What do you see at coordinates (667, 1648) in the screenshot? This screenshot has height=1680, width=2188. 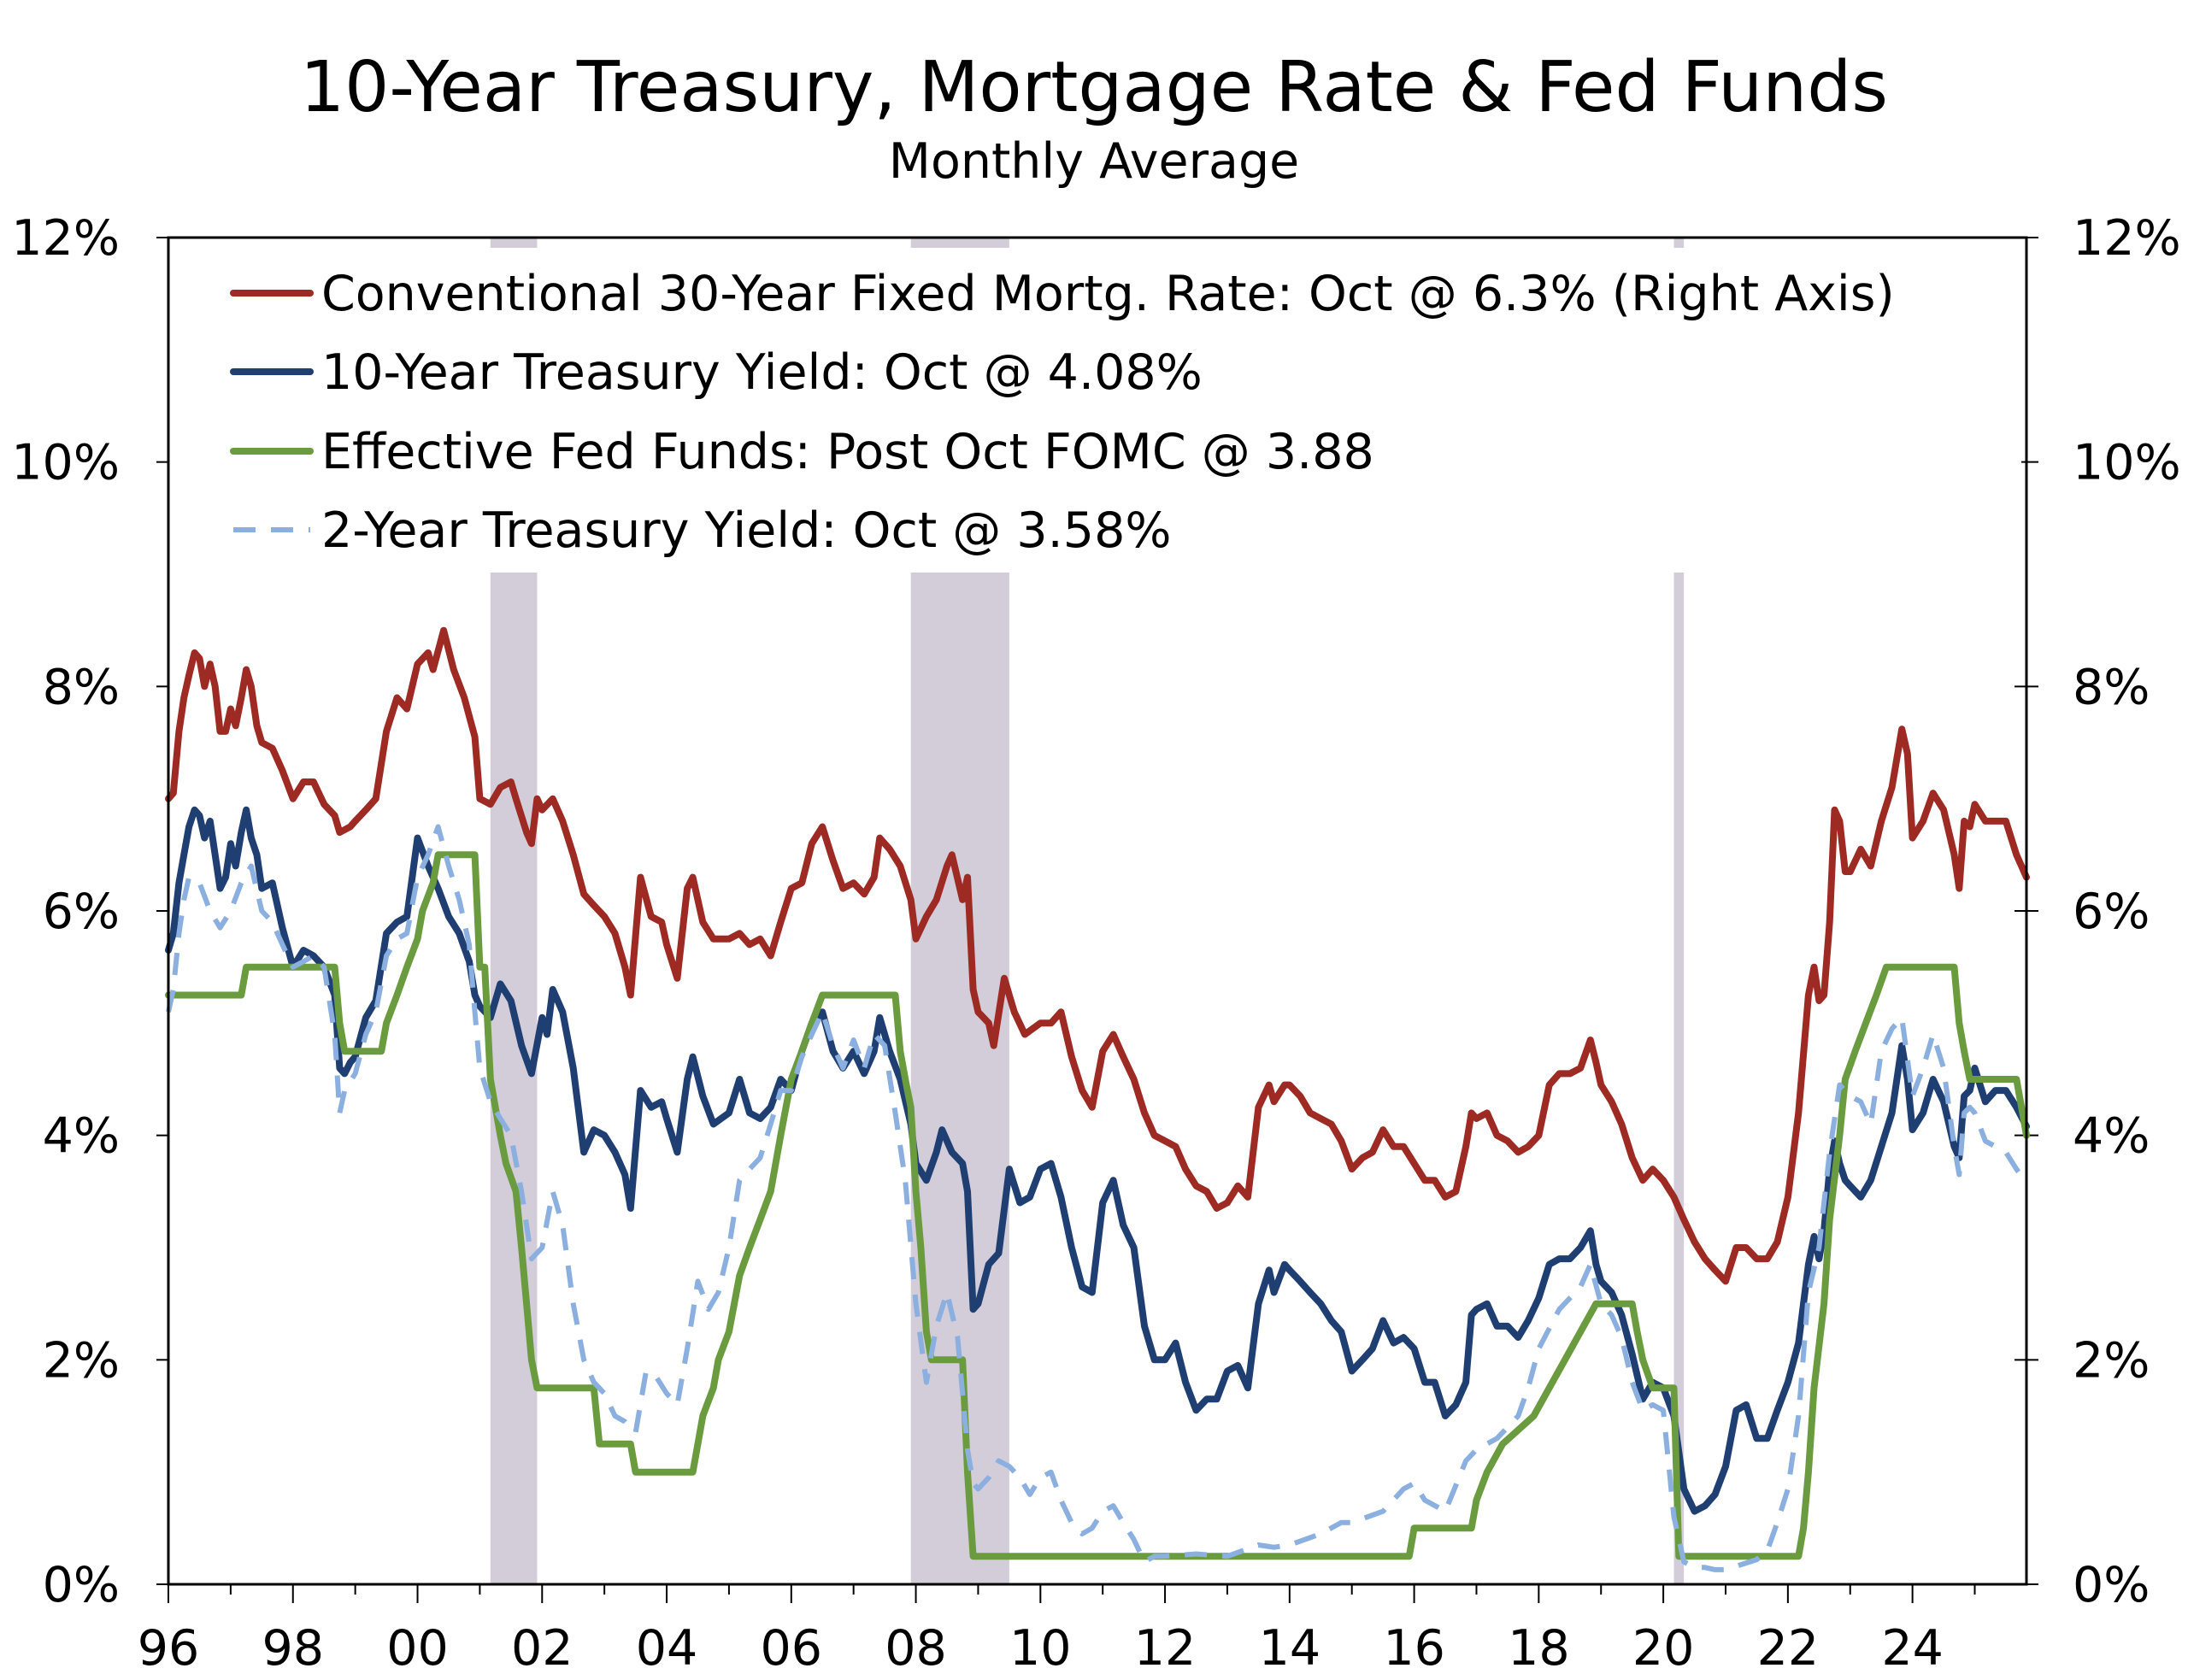 I see `x-tick-label: 04` at bounding box center [667, 1648].